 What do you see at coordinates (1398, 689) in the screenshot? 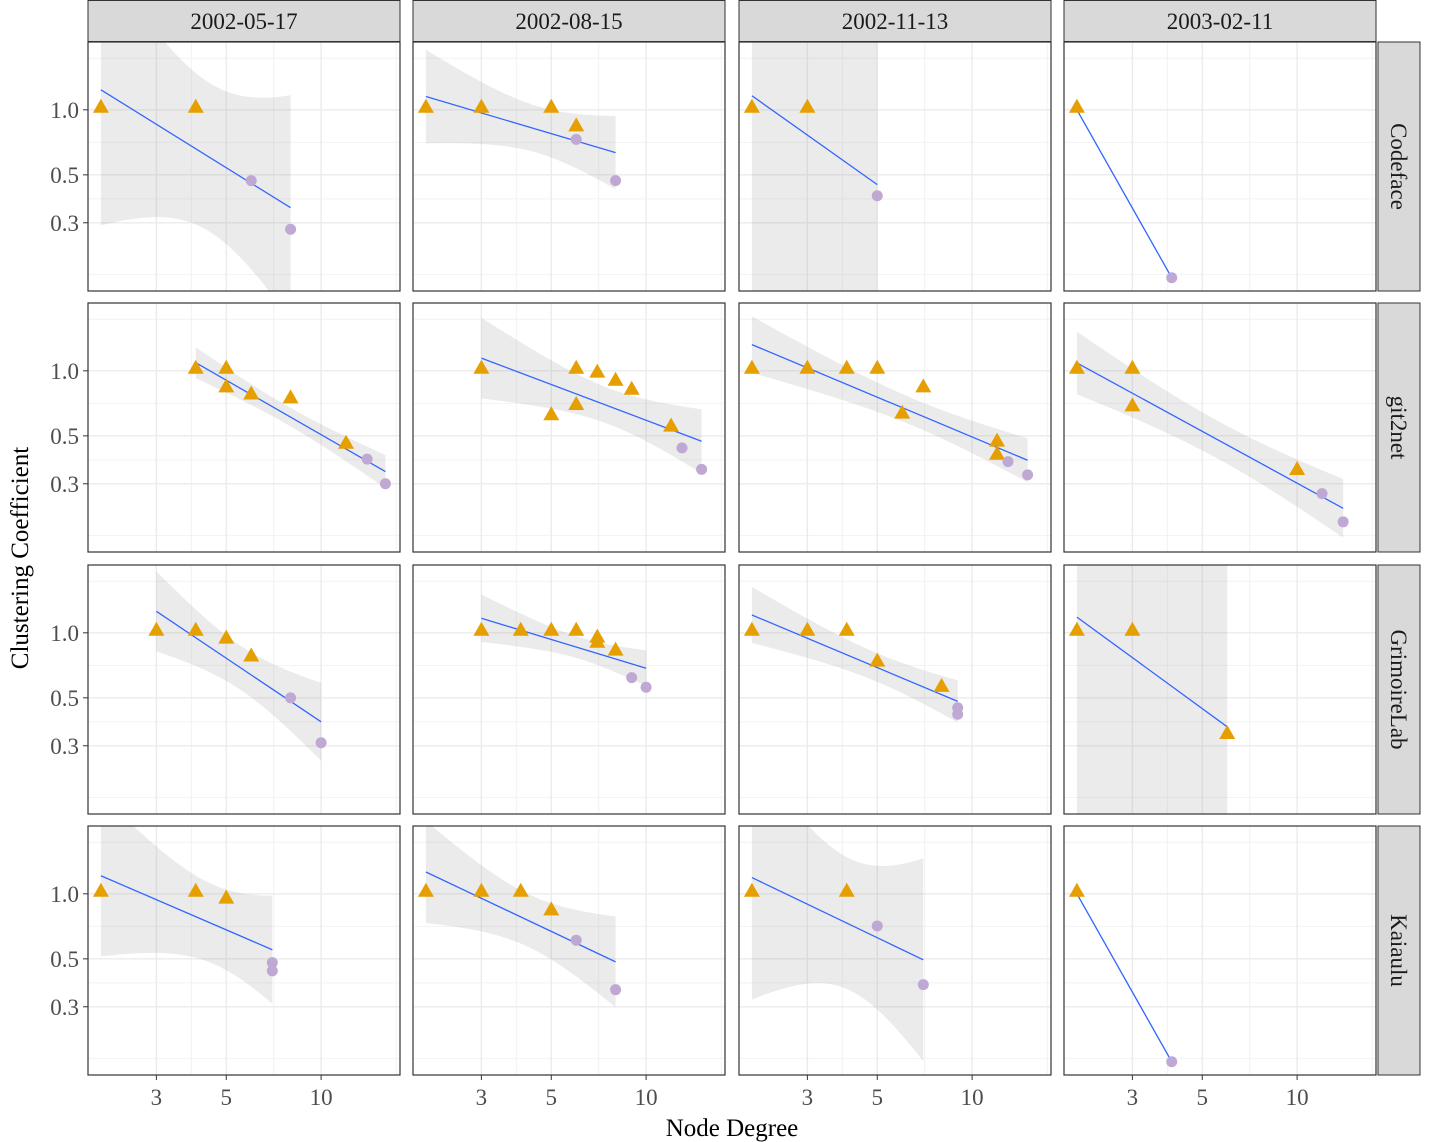
I see `row-strip-label: GrimoireLab` at bounding box center [1398, 689].